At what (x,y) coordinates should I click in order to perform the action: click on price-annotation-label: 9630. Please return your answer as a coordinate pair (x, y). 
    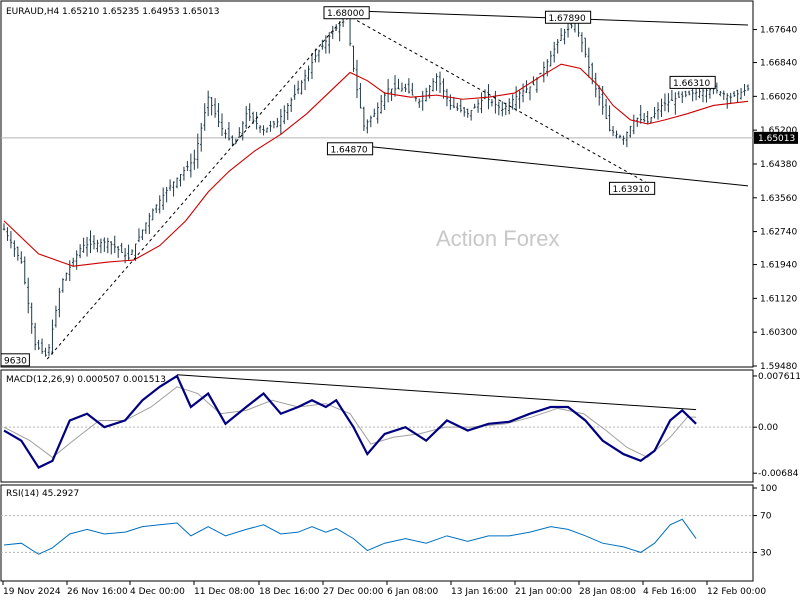
    Looking at the image, I should click on (15, 361).